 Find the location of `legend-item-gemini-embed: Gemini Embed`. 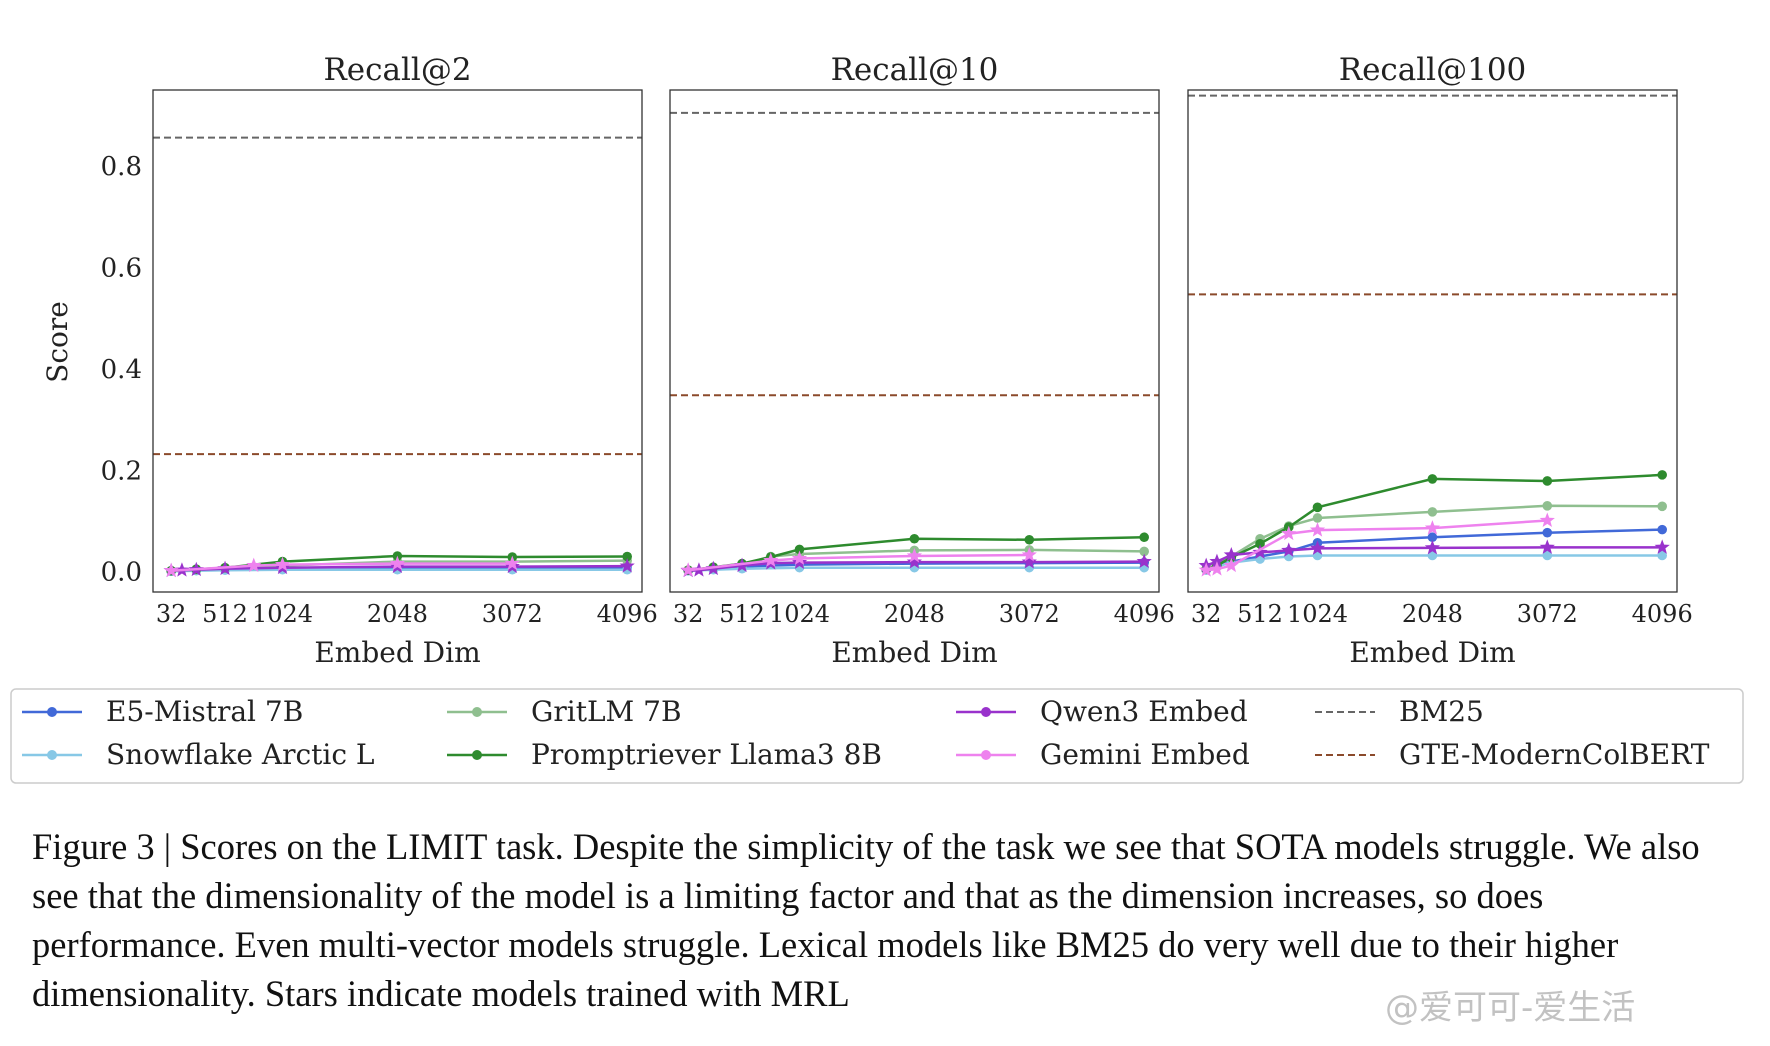

legend-item-gemini-embed: Gemini Embed is located at coordinates (1103, 754).